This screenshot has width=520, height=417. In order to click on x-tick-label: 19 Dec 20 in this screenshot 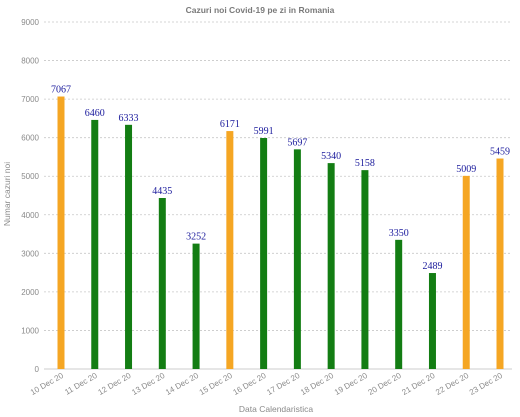, I will do `click(351, 384)`.